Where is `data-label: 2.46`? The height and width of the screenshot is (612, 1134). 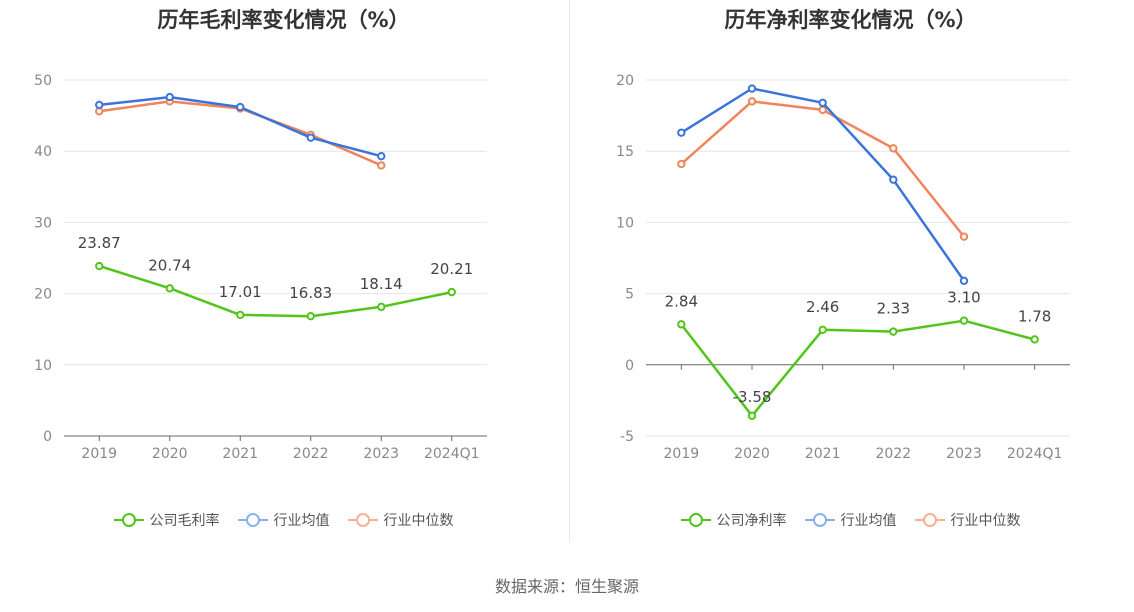 data-label: 2.46 is located at coordinates (822, 307).